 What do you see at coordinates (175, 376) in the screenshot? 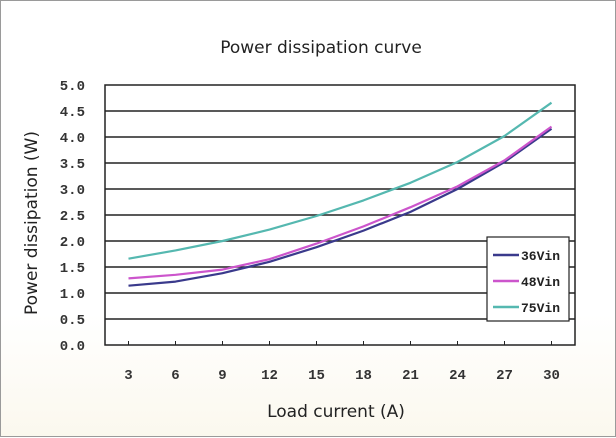
I see `x-tick-label: 6` at bounding box center [175, 376].